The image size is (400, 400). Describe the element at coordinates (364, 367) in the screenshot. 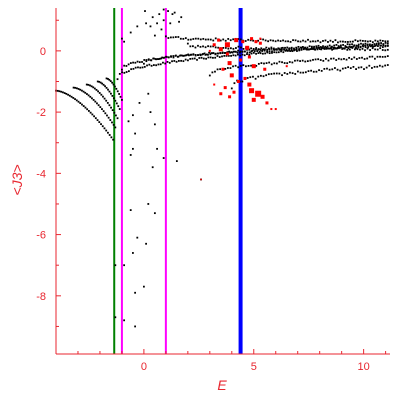

I see `x-tick-label: 10` at that location.